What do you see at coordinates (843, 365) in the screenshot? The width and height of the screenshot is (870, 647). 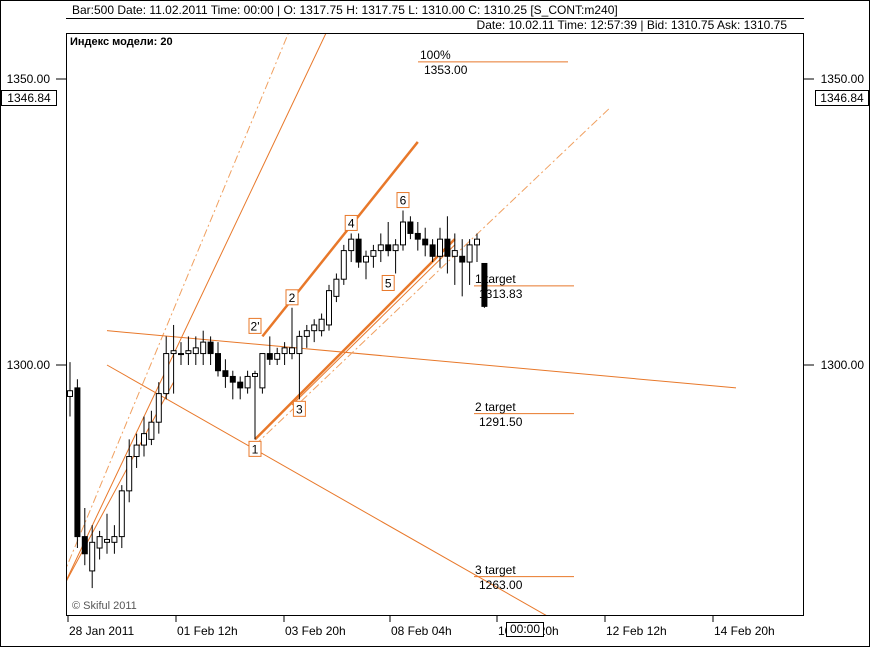 I see `ytick-label-right-1: 1300.00` at bounding box center [843, 365].